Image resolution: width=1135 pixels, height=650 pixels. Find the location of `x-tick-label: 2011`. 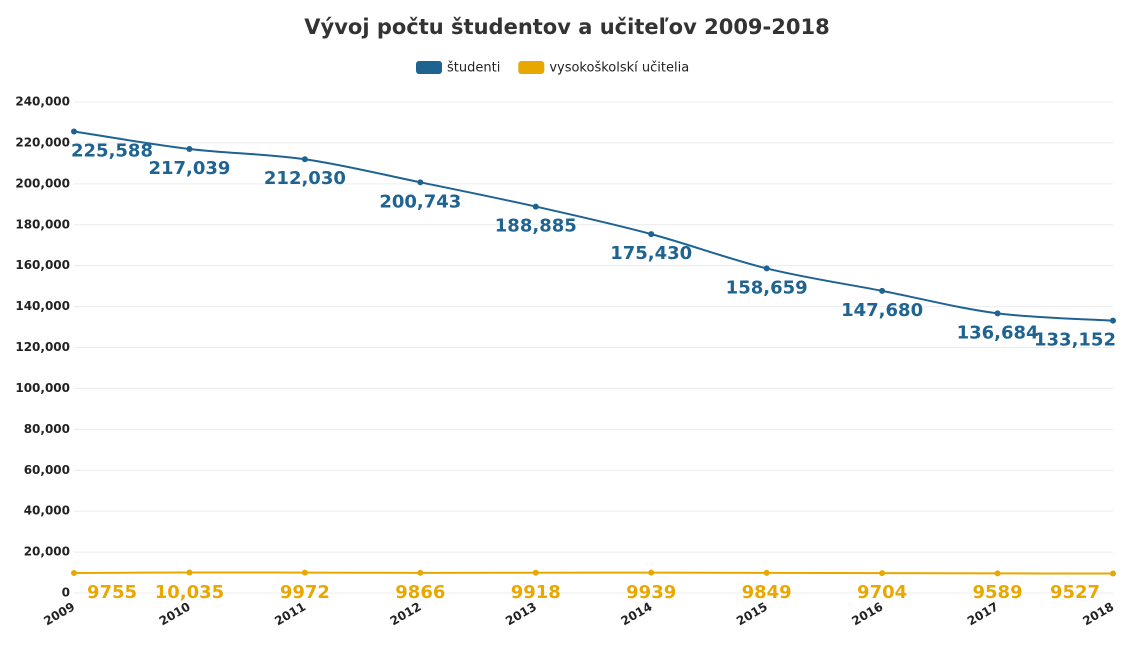

x-tick-label: 2011 is located at coordinates (290, 614).